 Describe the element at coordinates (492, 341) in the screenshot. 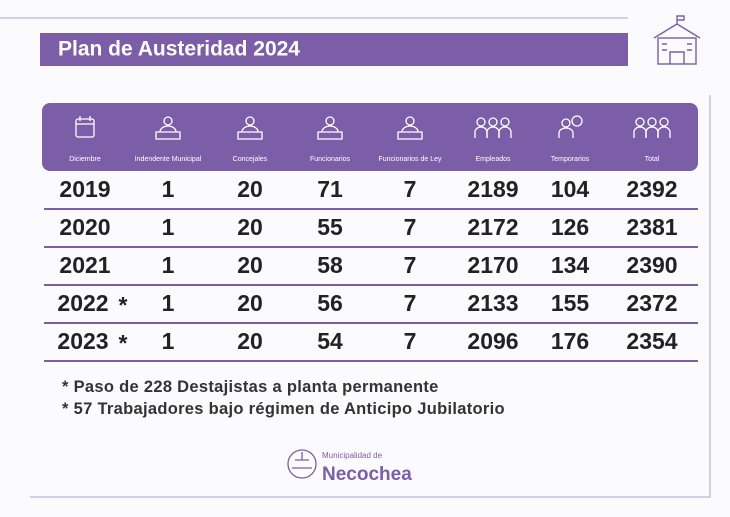

I see `cell-value: 2096` at that location.